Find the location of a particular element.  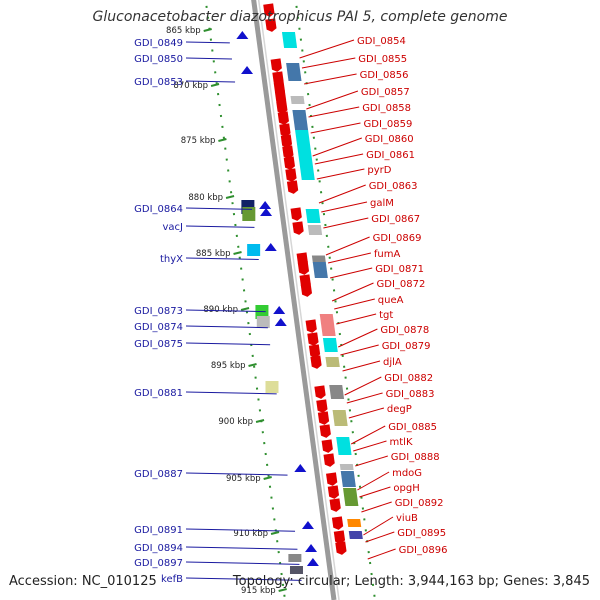

gene-label: GDI_0864 is located at coordinates (158, 209).